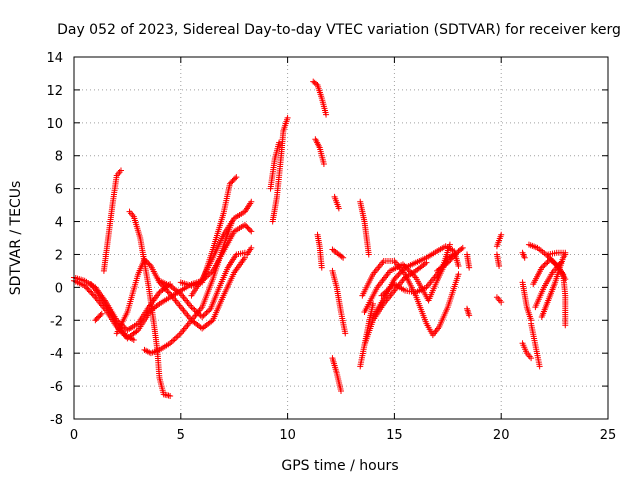 This screenshot has width=640, height=480. What do you see at coordinates (501, 435) in the screenshot?
I see `x-tick-label: 20` at bounding box center [501, 435].